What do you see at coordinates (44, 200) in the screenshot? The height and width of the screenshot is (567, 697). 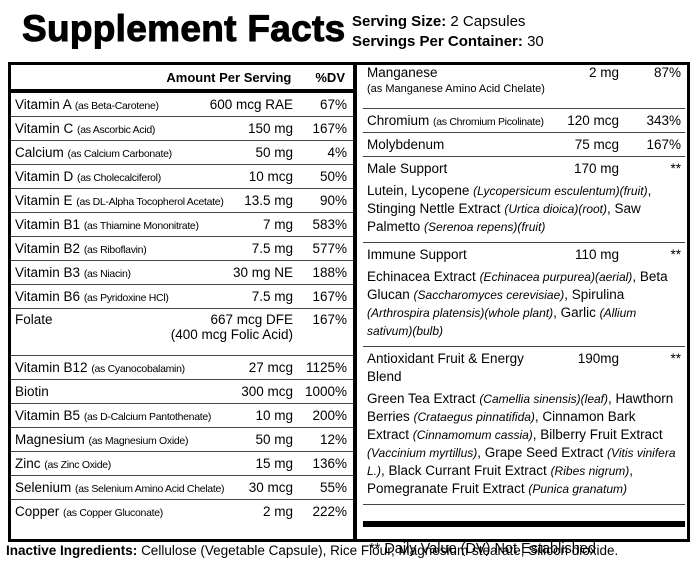 I see `nutrient-name: Vitamin E` at bounding box center [44, 200].